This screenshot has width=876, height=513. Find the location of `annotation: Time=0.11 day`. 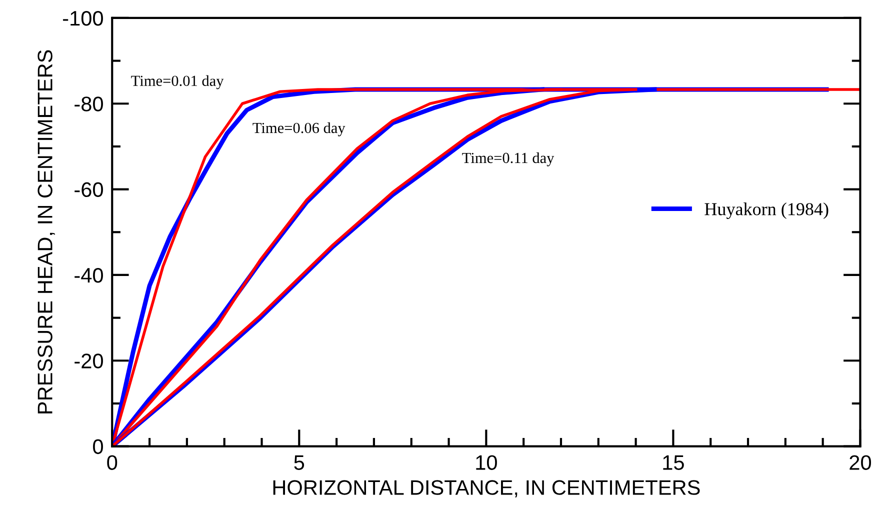

annotation: Time=0.11 day is located at coordinates (508, 159).